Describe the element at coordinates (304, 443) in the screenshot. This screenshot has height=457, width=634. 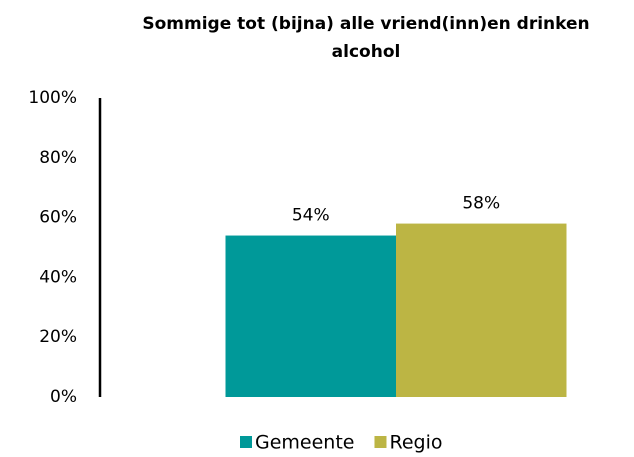
I see `legend-label: Gemeente` at that location.